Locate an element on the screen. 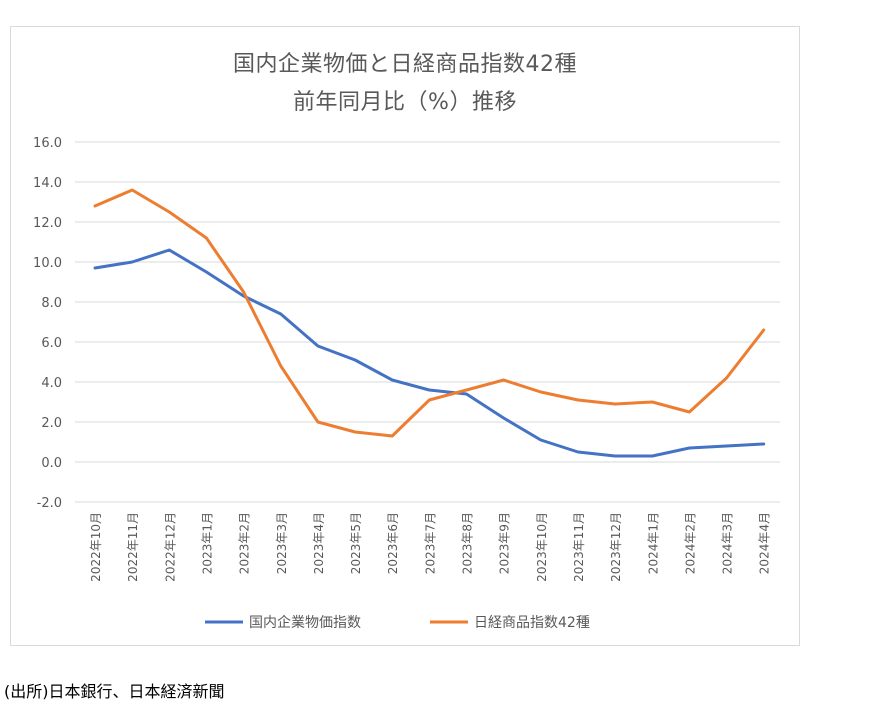 This screenshot has width=886, height=704. x-tick-label: 2023年4月 is located at coordinates (319, 543).